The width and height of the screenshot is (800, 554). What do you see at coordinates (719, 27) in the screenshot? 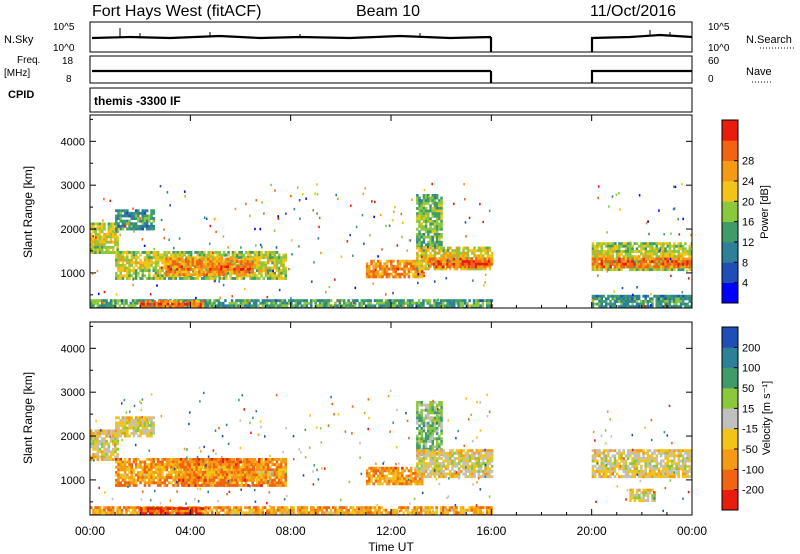
I see `nsearch-tick-top: 10^5` at bounding box center [719, 27].